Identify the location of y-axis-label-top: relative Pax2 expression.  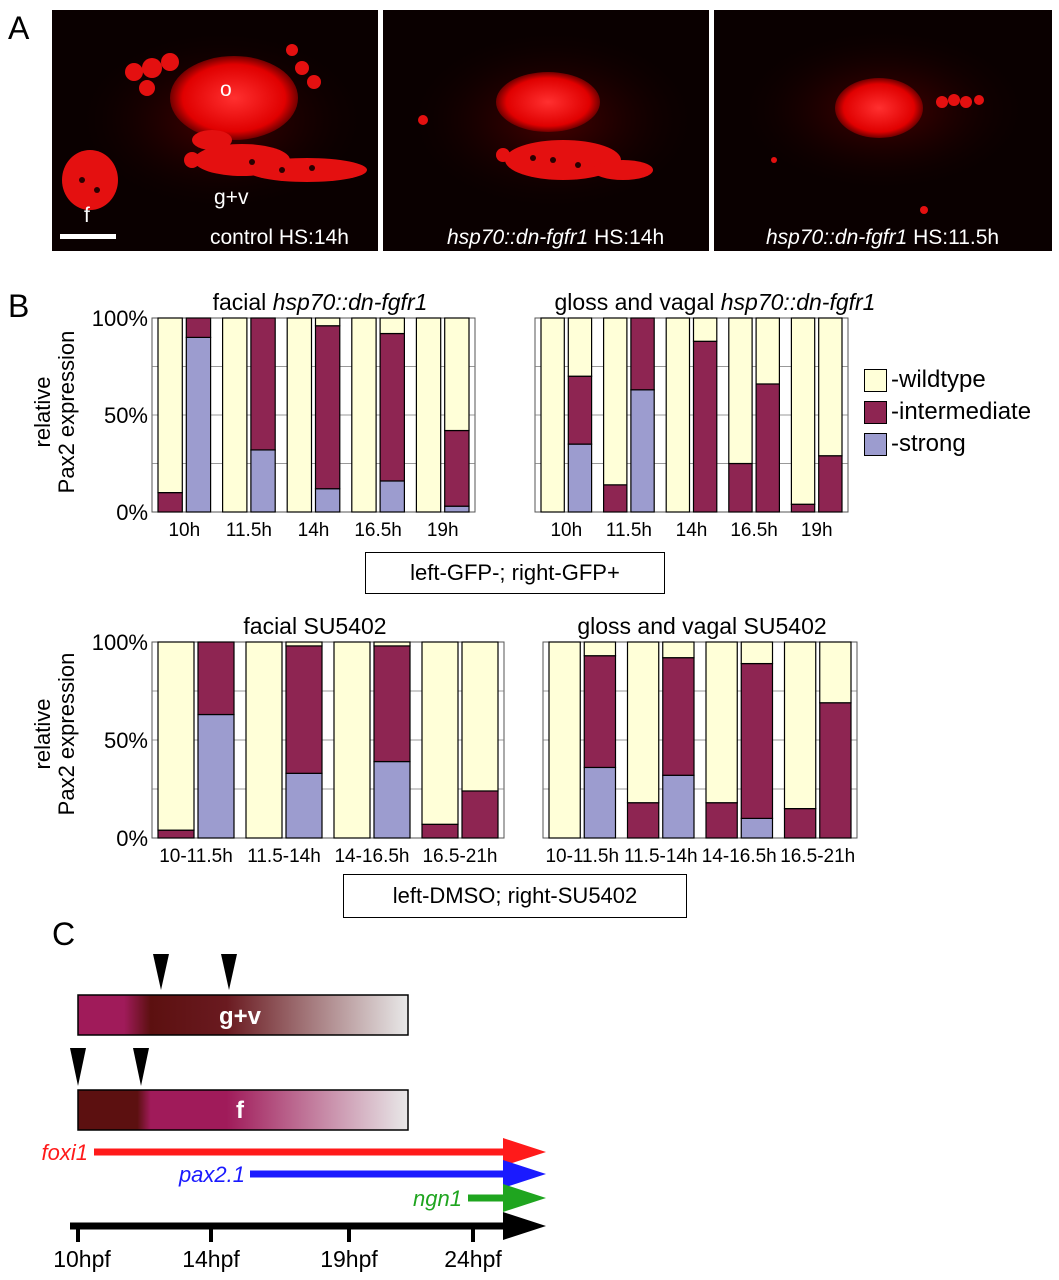
(54, 412).